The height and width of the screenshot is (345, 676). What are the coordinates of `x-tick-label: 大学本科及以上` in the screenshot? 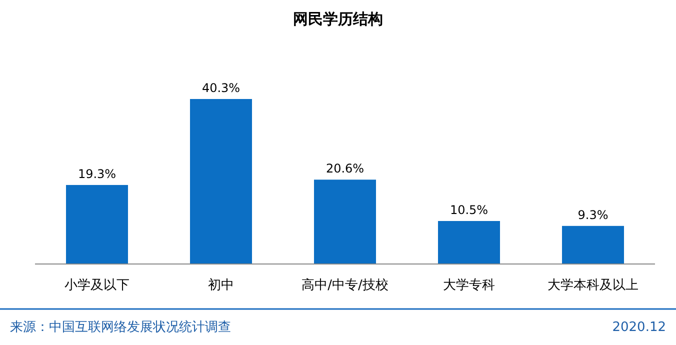 It's located at (593, 285).